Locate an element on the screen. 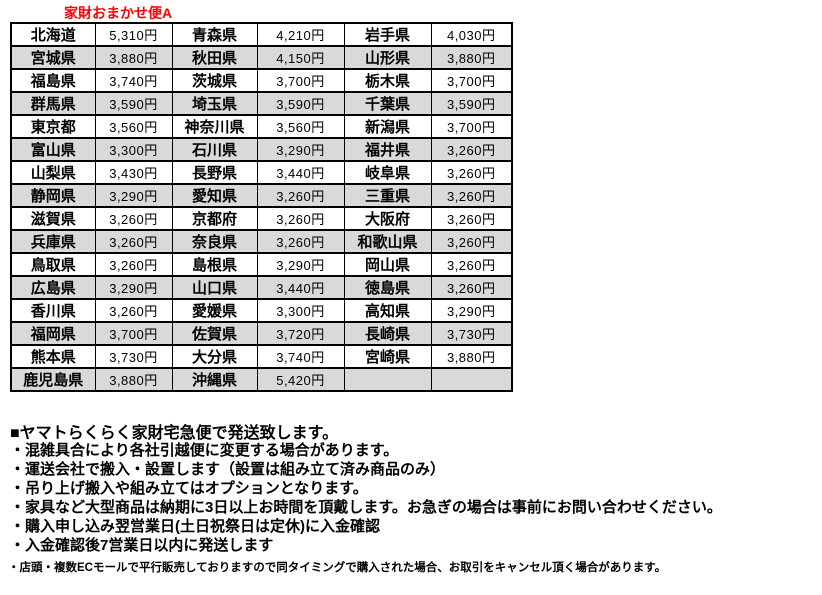  note-bullet: ・購入申し込み翌営業日(土日祝祭日は定休)に入金確認 is located at coordinates (195, 526).